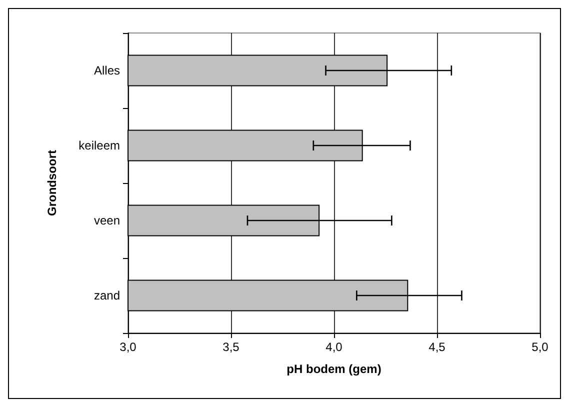  Describe the element at coordinates (99, 145) in the screenshot. I see `y-tick-label: keileem` at that location.